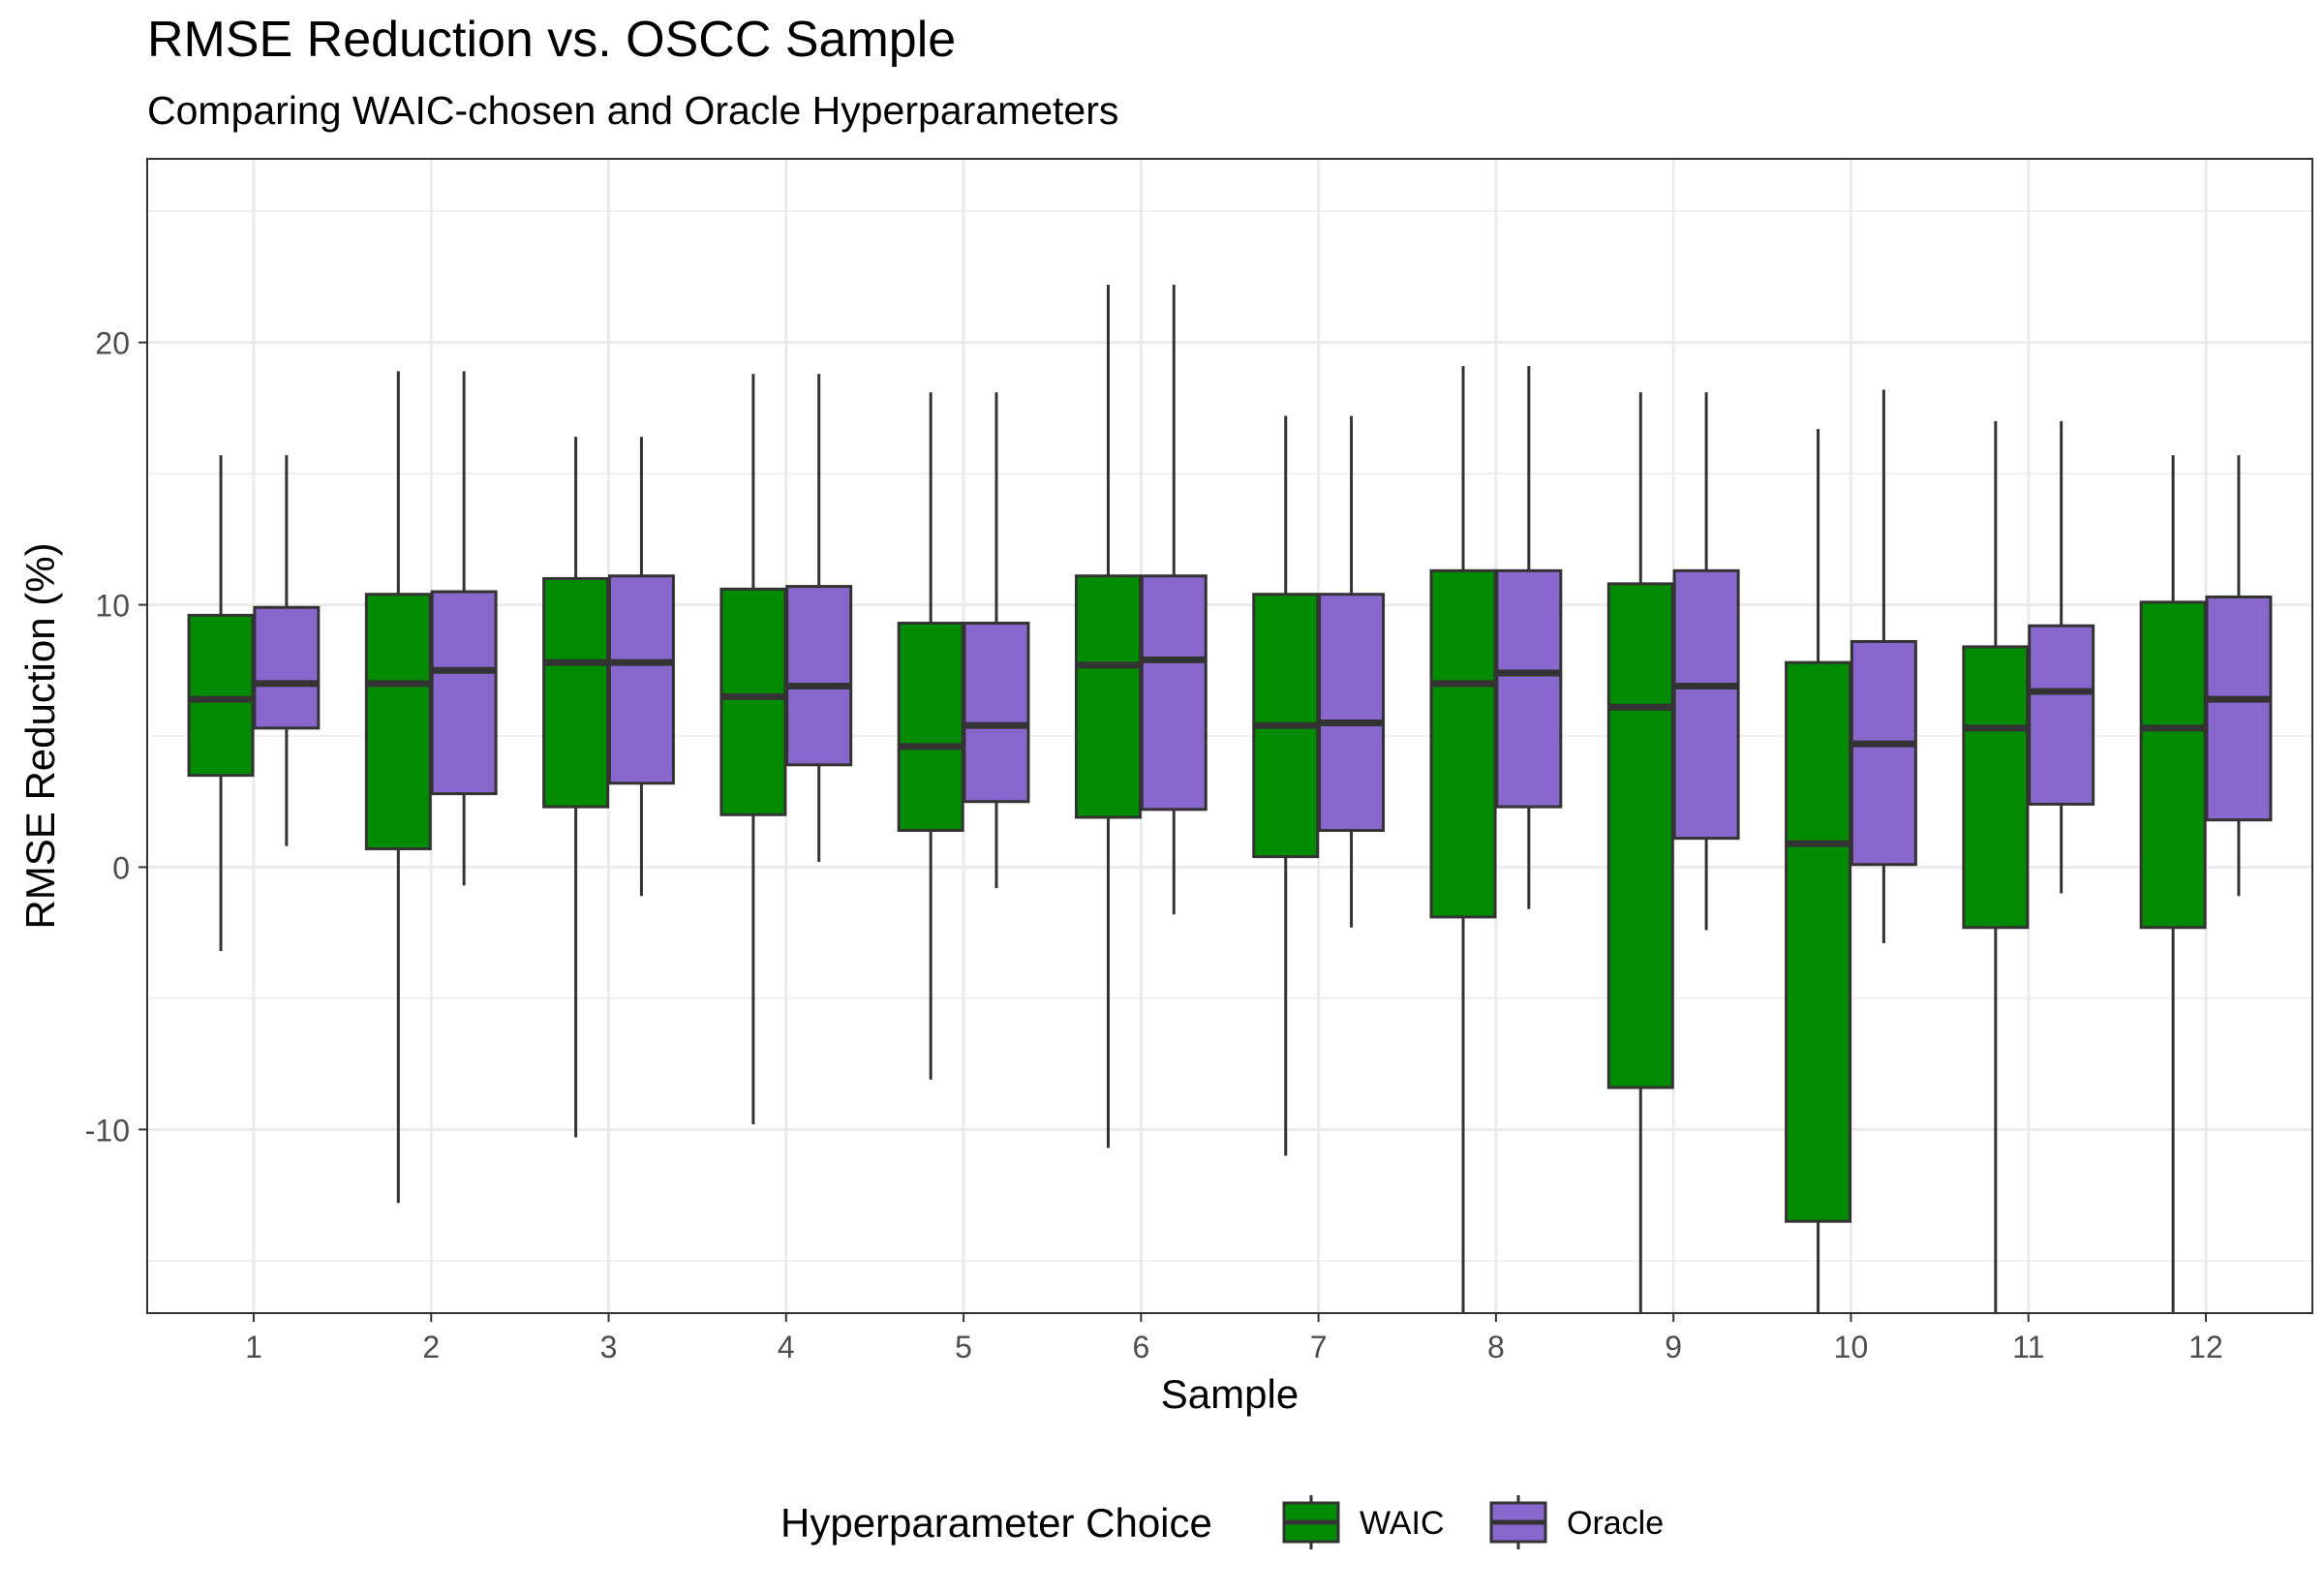 Image resolution: width=2324 pixels, height=1593 pixels. What do you see at coordinates (1496, 1347) in the screenshot?
I see `x-tick-label: 8` at bounding box center [1496, 1347].